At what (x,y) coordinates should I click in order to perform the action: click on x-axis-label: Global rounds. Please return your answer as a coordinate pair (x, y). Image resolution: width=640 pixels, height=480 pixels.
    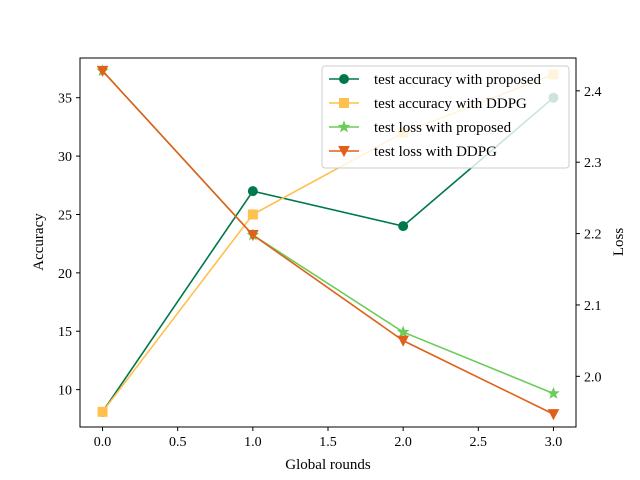
    Looking at the image, I should click on (328, 465).